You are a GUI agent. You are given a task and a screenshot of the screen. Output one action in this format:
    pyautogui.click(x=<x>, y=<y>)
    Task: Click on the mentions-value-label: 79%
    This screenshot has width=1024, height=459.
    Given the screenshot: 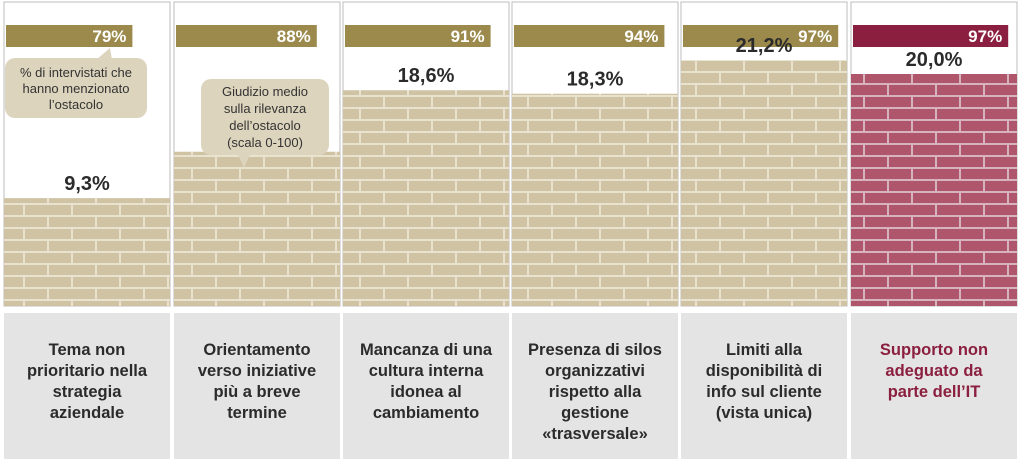 What is the action you would take?
    pyautogui.click(x=109, y=36)
    